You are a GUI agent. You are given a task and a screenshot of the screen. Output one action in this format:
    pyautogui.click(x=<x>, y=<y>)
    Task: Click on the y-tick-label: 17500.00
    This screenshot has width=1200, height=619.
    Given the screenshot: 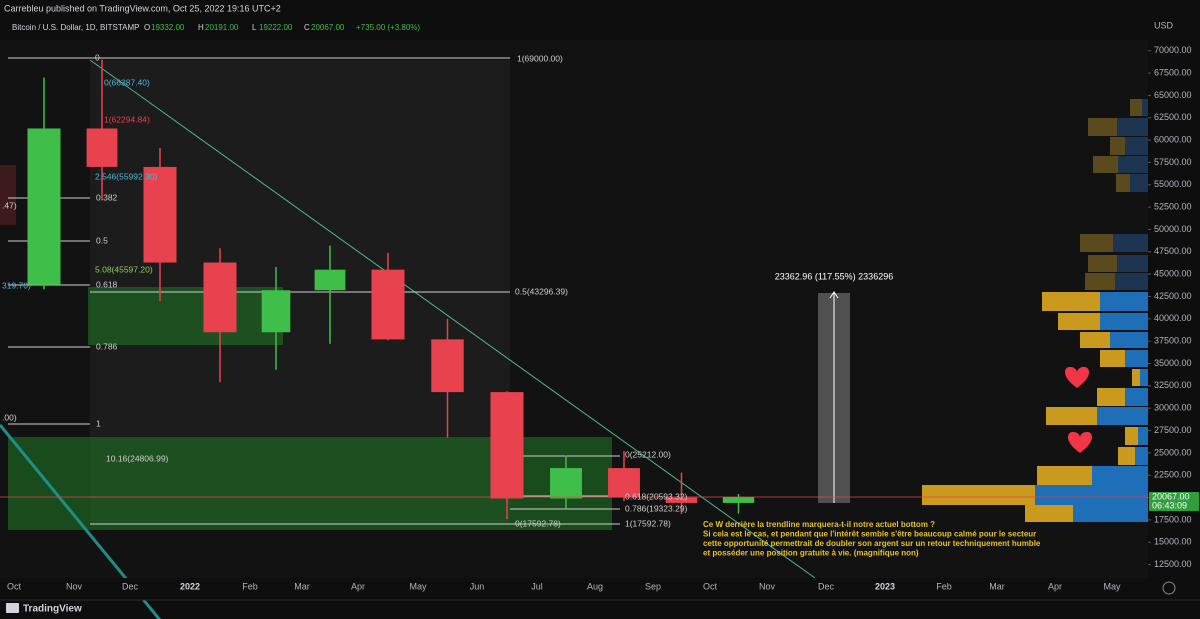 What is the action you would take?
    pyautogui.click(x=1173, y=519)
    